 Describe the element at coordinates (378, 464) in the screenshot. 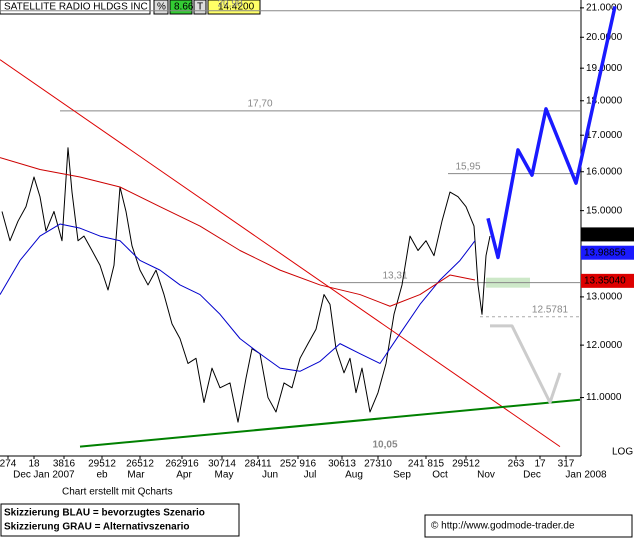

I see `x-tick-label: 27310` at that location.